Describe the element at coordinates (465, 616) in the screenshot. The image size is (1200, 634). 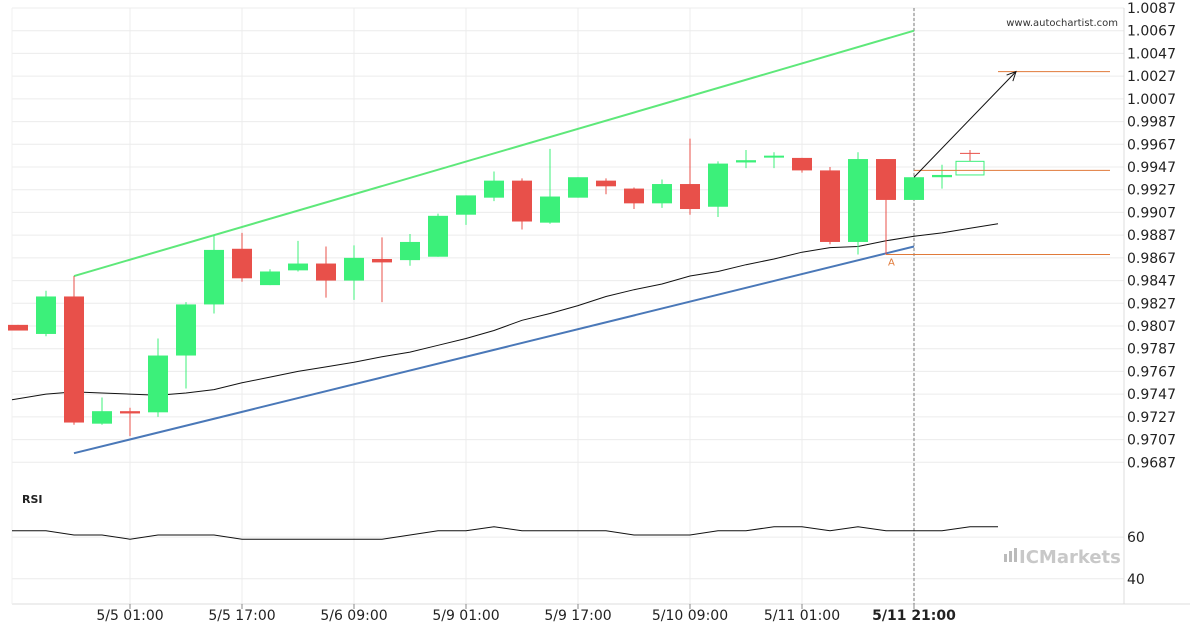
I see `time-tick-label: 5/9 01:00` at that location.